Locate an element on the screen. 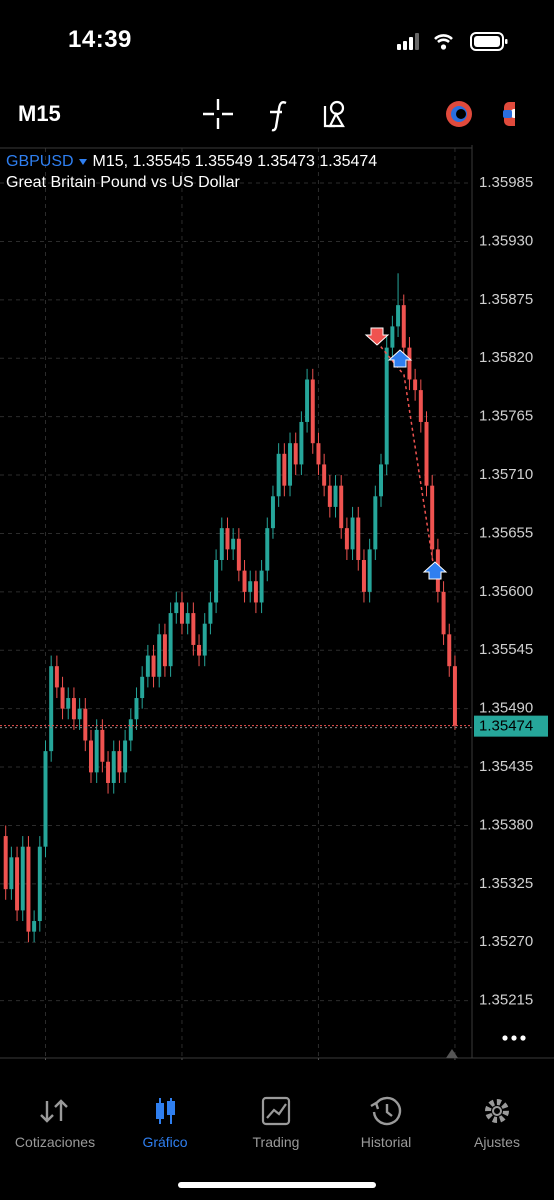  trade-icon is located at coordinates (459, 114).